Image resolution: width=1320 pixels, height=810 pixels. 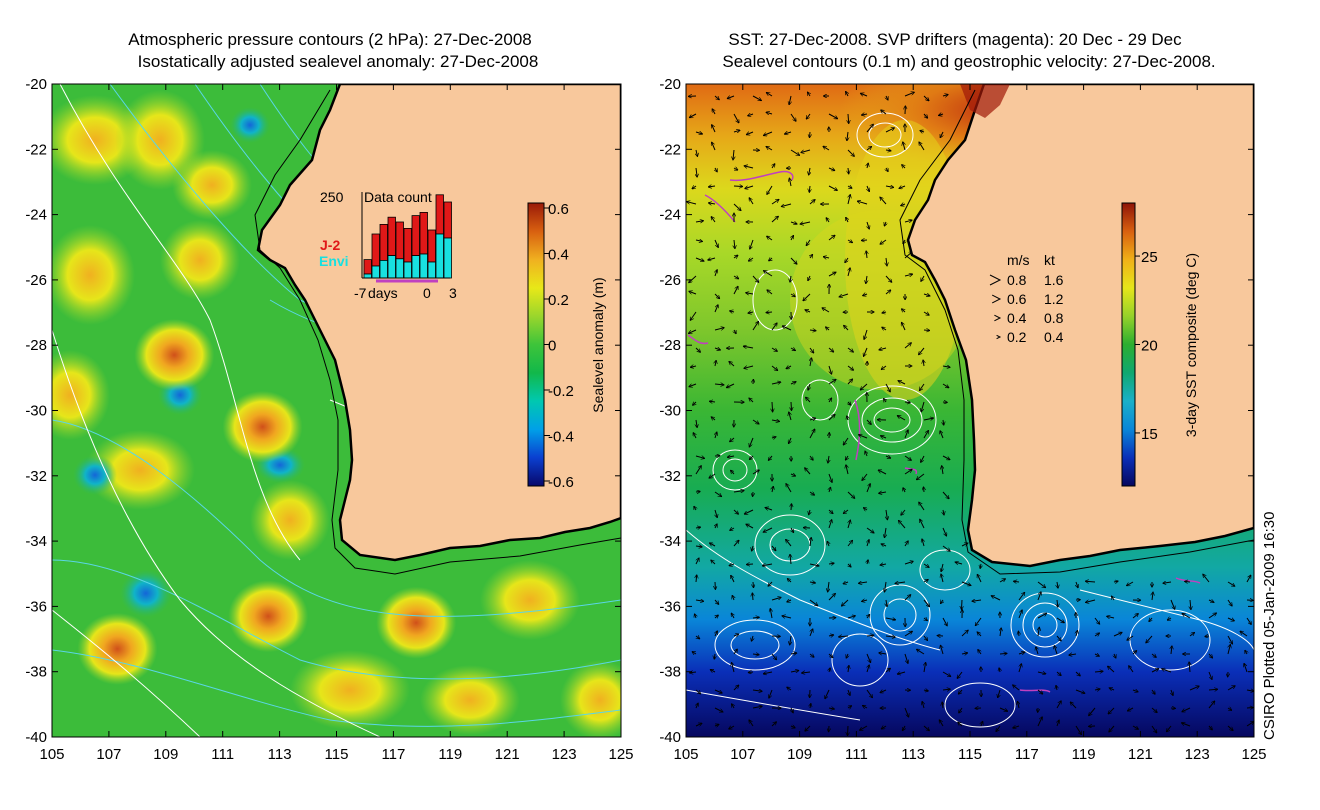 I want to click on velocity-legend-ms: 0.8, so click(x=1017, y=280).